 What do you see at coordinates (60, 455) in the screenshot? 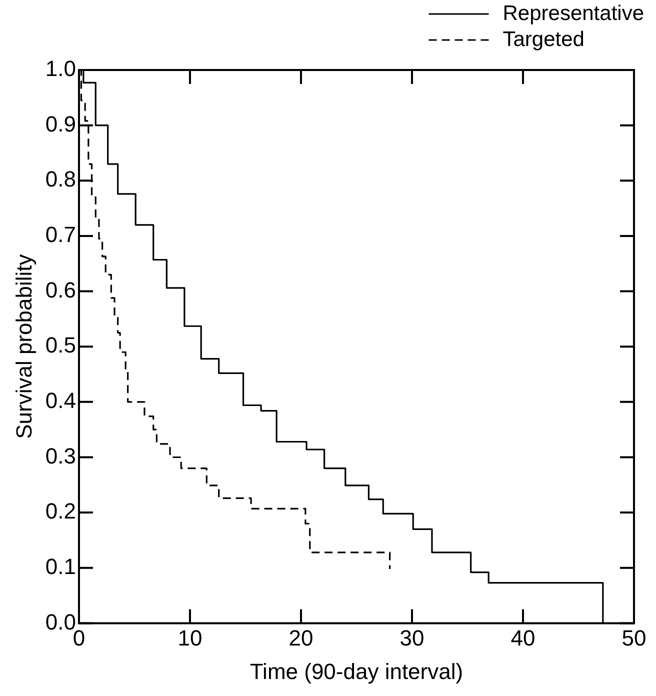
I see `y-tick-label: 0.3` at bounding box center [60, 455].